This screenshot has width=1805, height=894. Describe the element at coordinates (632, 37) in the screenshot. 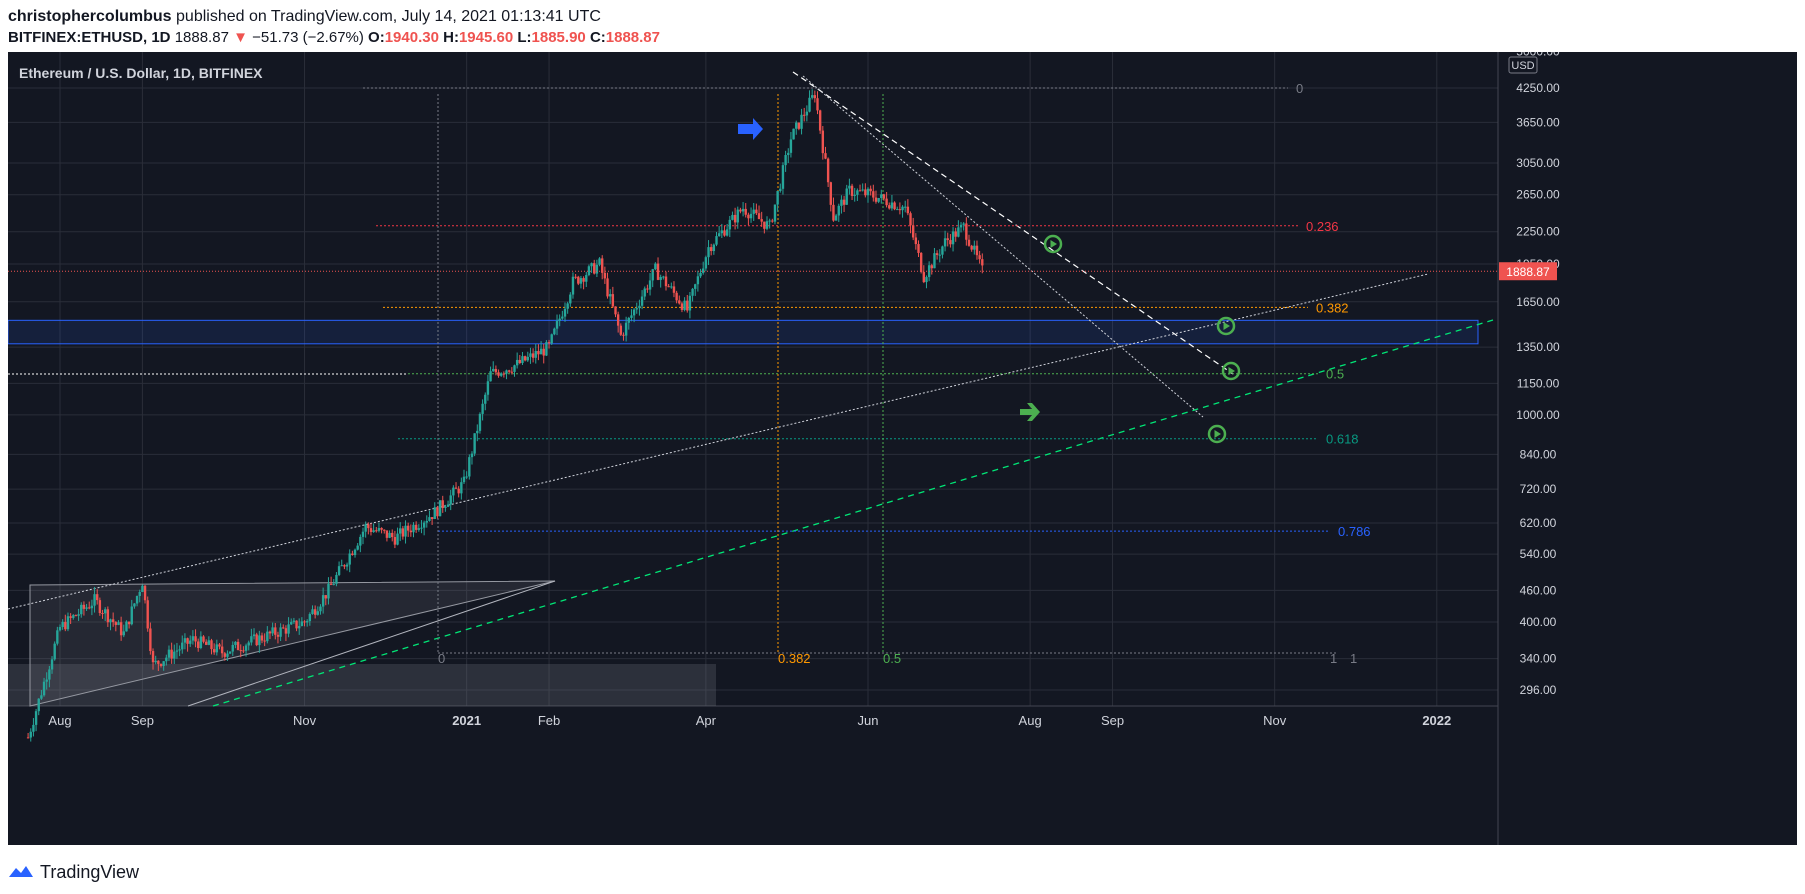

I see `close-value: 1888.87` at that location.